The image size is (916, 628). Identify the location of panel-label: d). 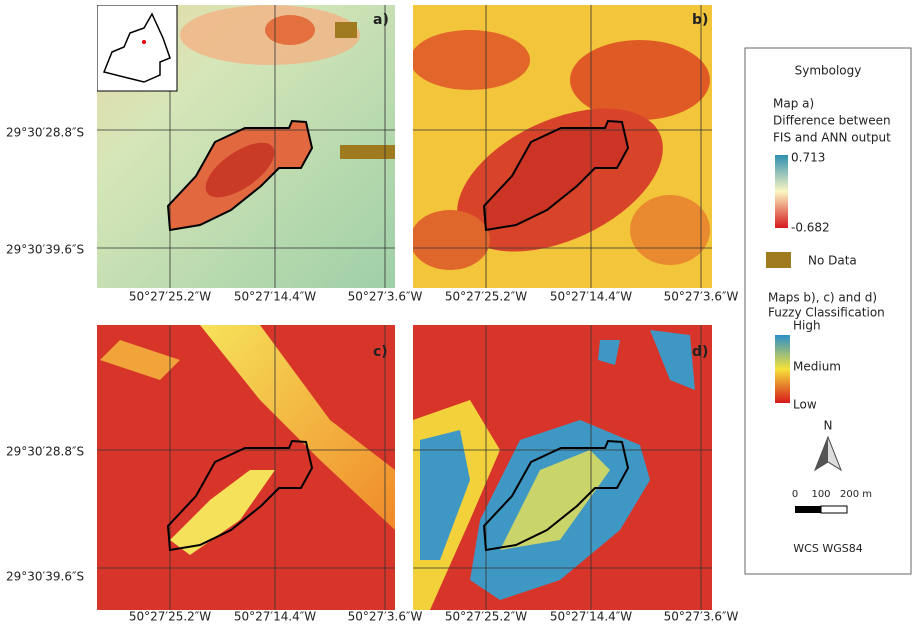
(700, 352).